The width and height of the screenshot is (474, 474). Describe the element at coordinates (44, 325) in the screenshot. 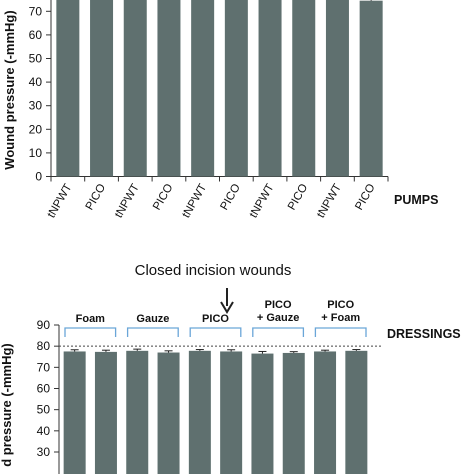

I see `y-tick-label: 90` at that location.